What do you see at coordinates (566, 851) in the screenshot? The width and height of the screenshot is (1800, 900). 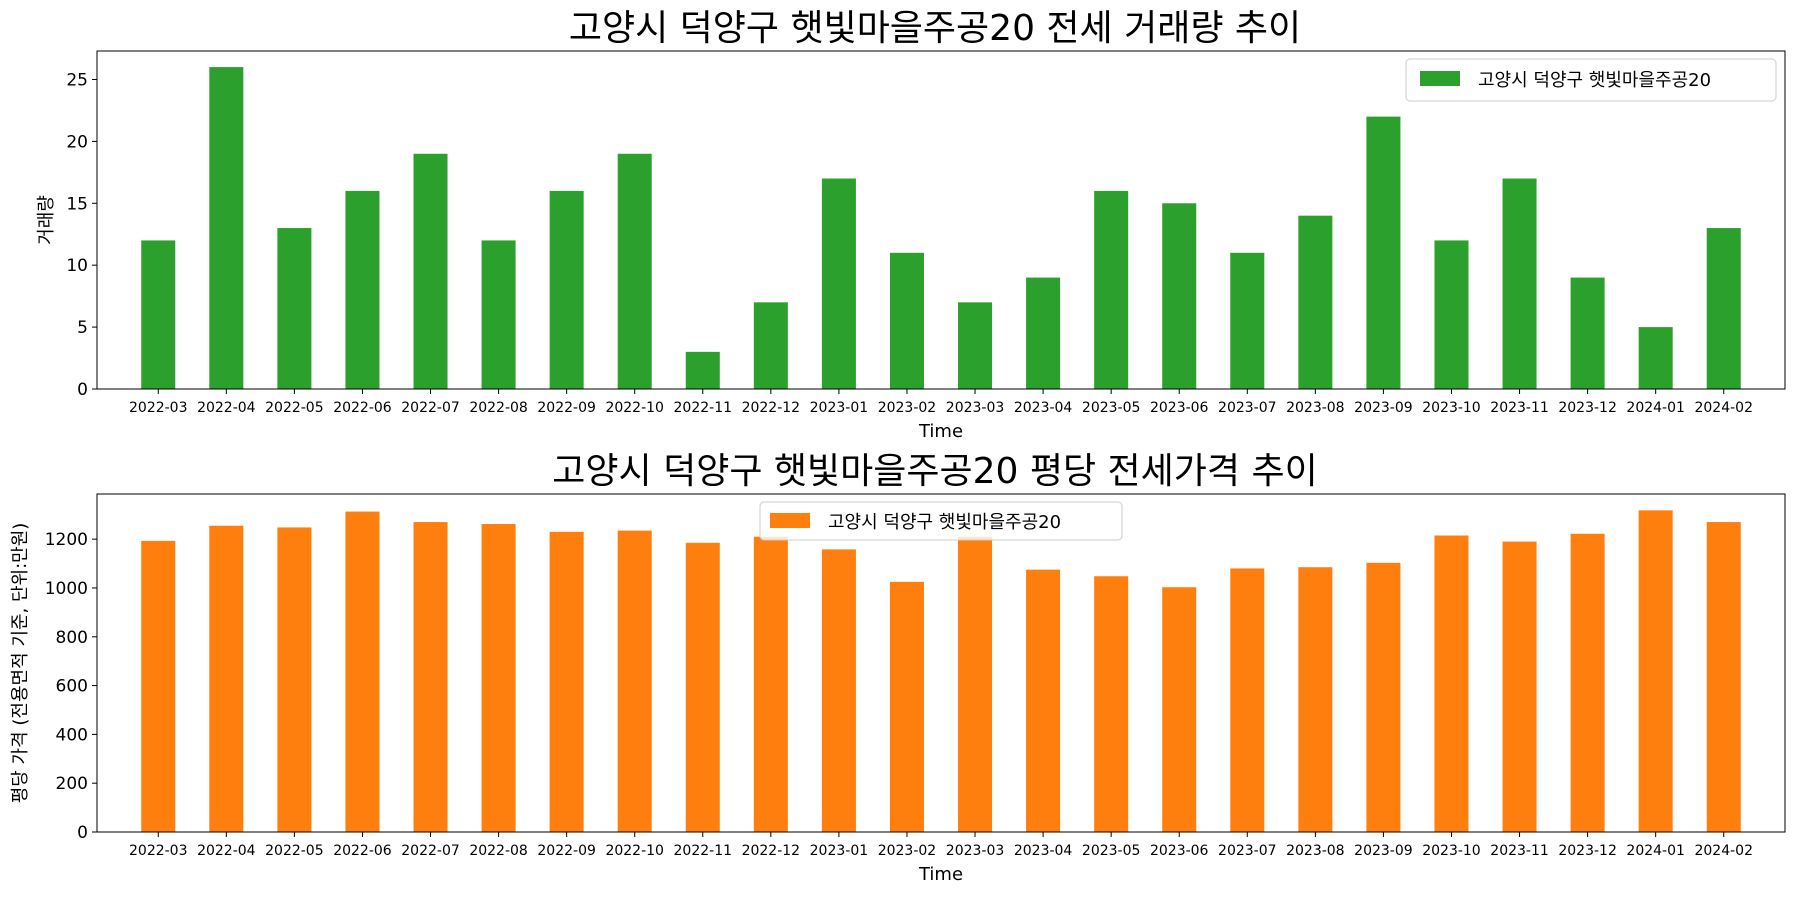 I see `x-tick-label: 2022-09` at bounding box center [566, 851].